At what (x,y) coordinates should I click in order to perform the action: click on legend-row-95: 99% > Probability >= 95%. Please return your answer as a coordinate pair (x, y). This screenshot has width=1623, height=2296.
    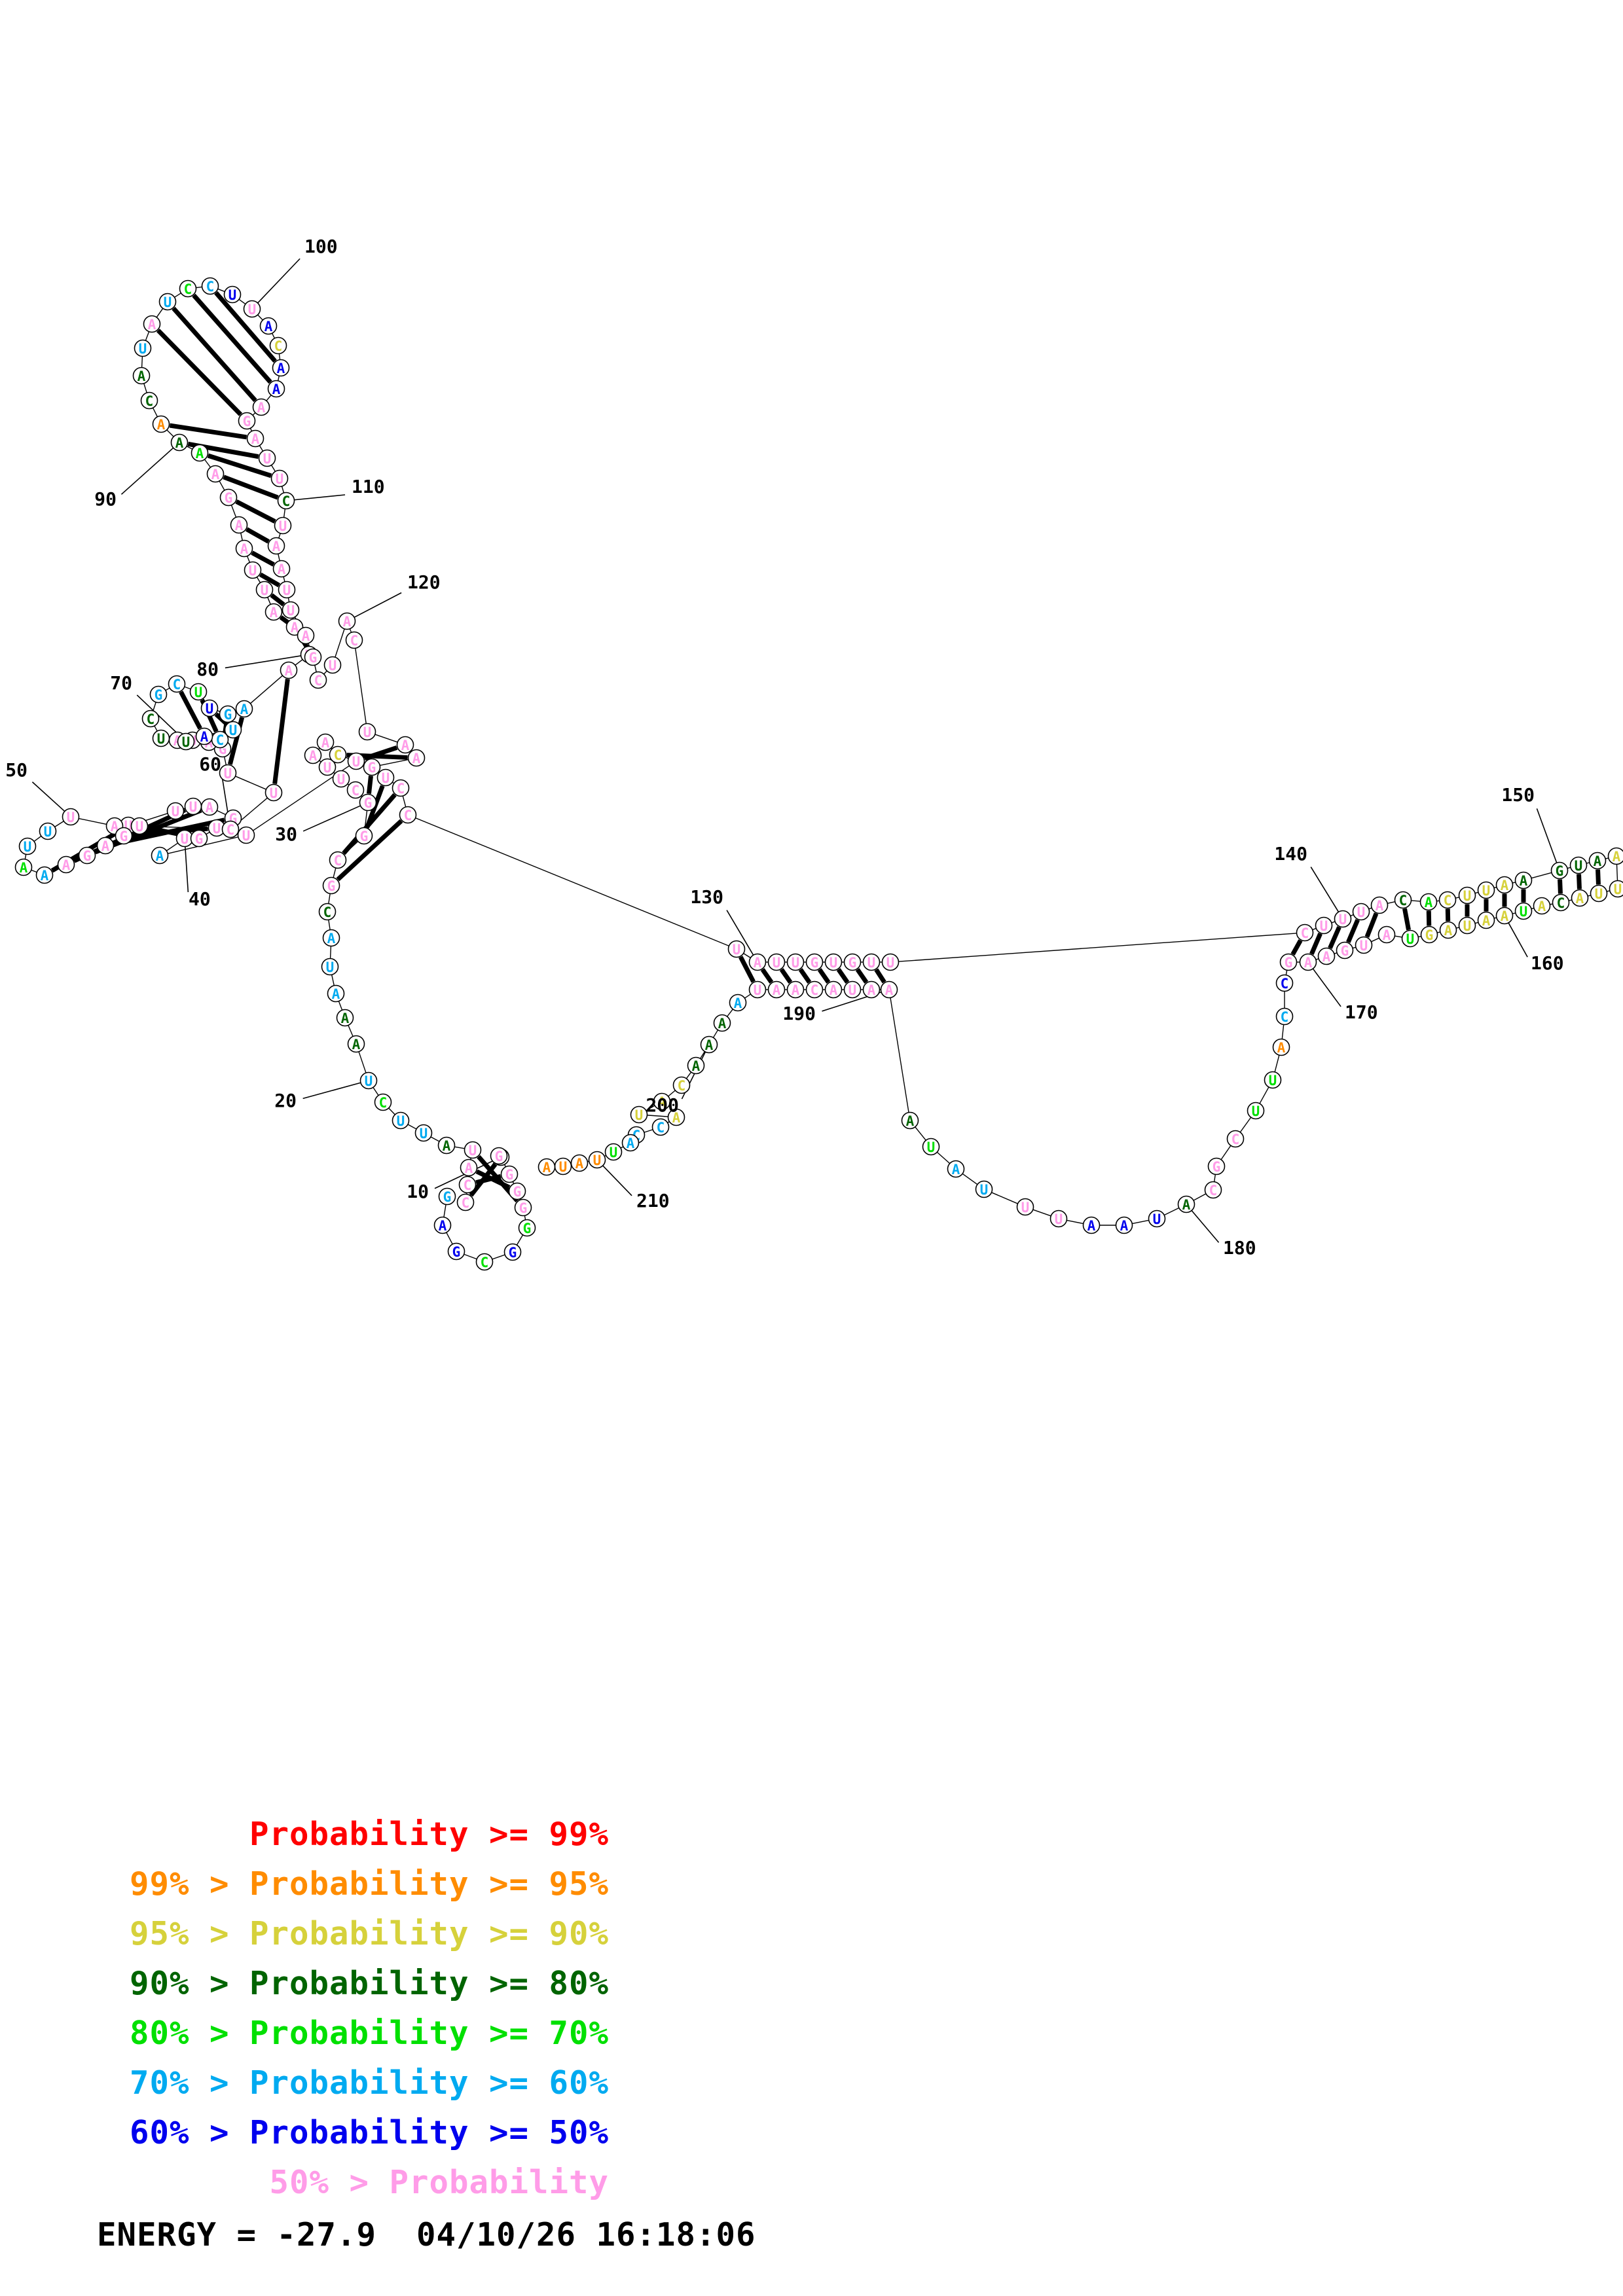
    Looking at the image, I should click on (369, 1884).